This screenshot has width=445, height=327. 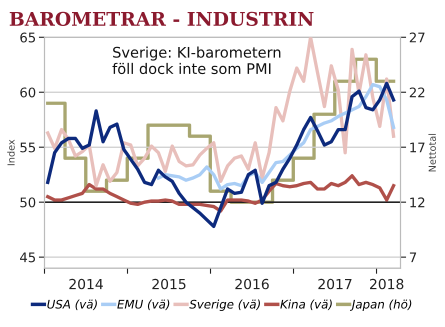 What do you see at coordinates (86, 284) in the screenshot?
I see `x-tick-label: 2014` at bounding box center [86, 284].